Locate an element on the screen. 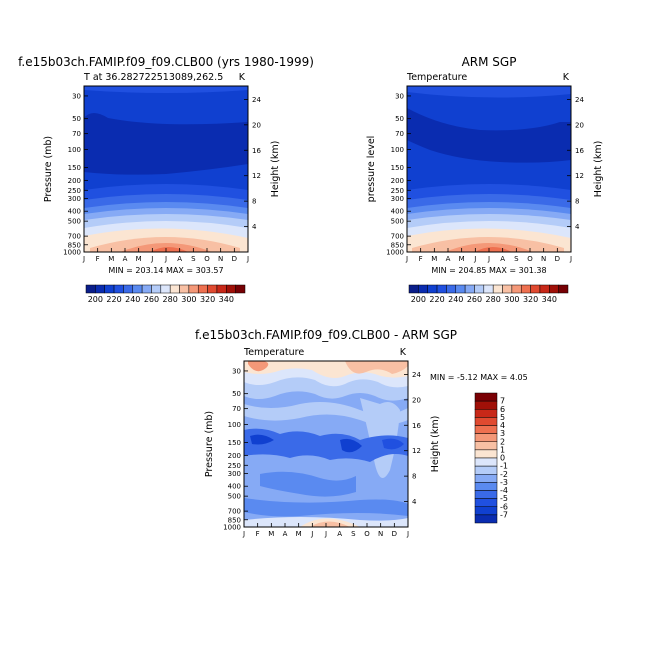 The image size is (654, 654). month-tick-label: S is located at coordinates (353, 534).